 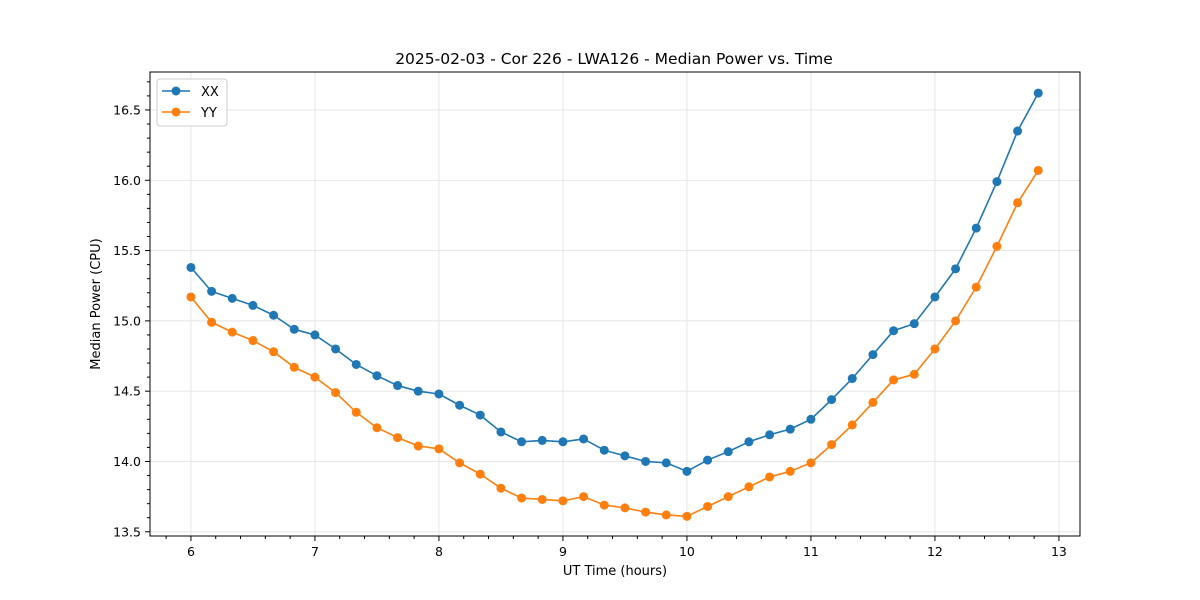 I want to click on y-tick-label: 15.5, so click(x=127, y=250).